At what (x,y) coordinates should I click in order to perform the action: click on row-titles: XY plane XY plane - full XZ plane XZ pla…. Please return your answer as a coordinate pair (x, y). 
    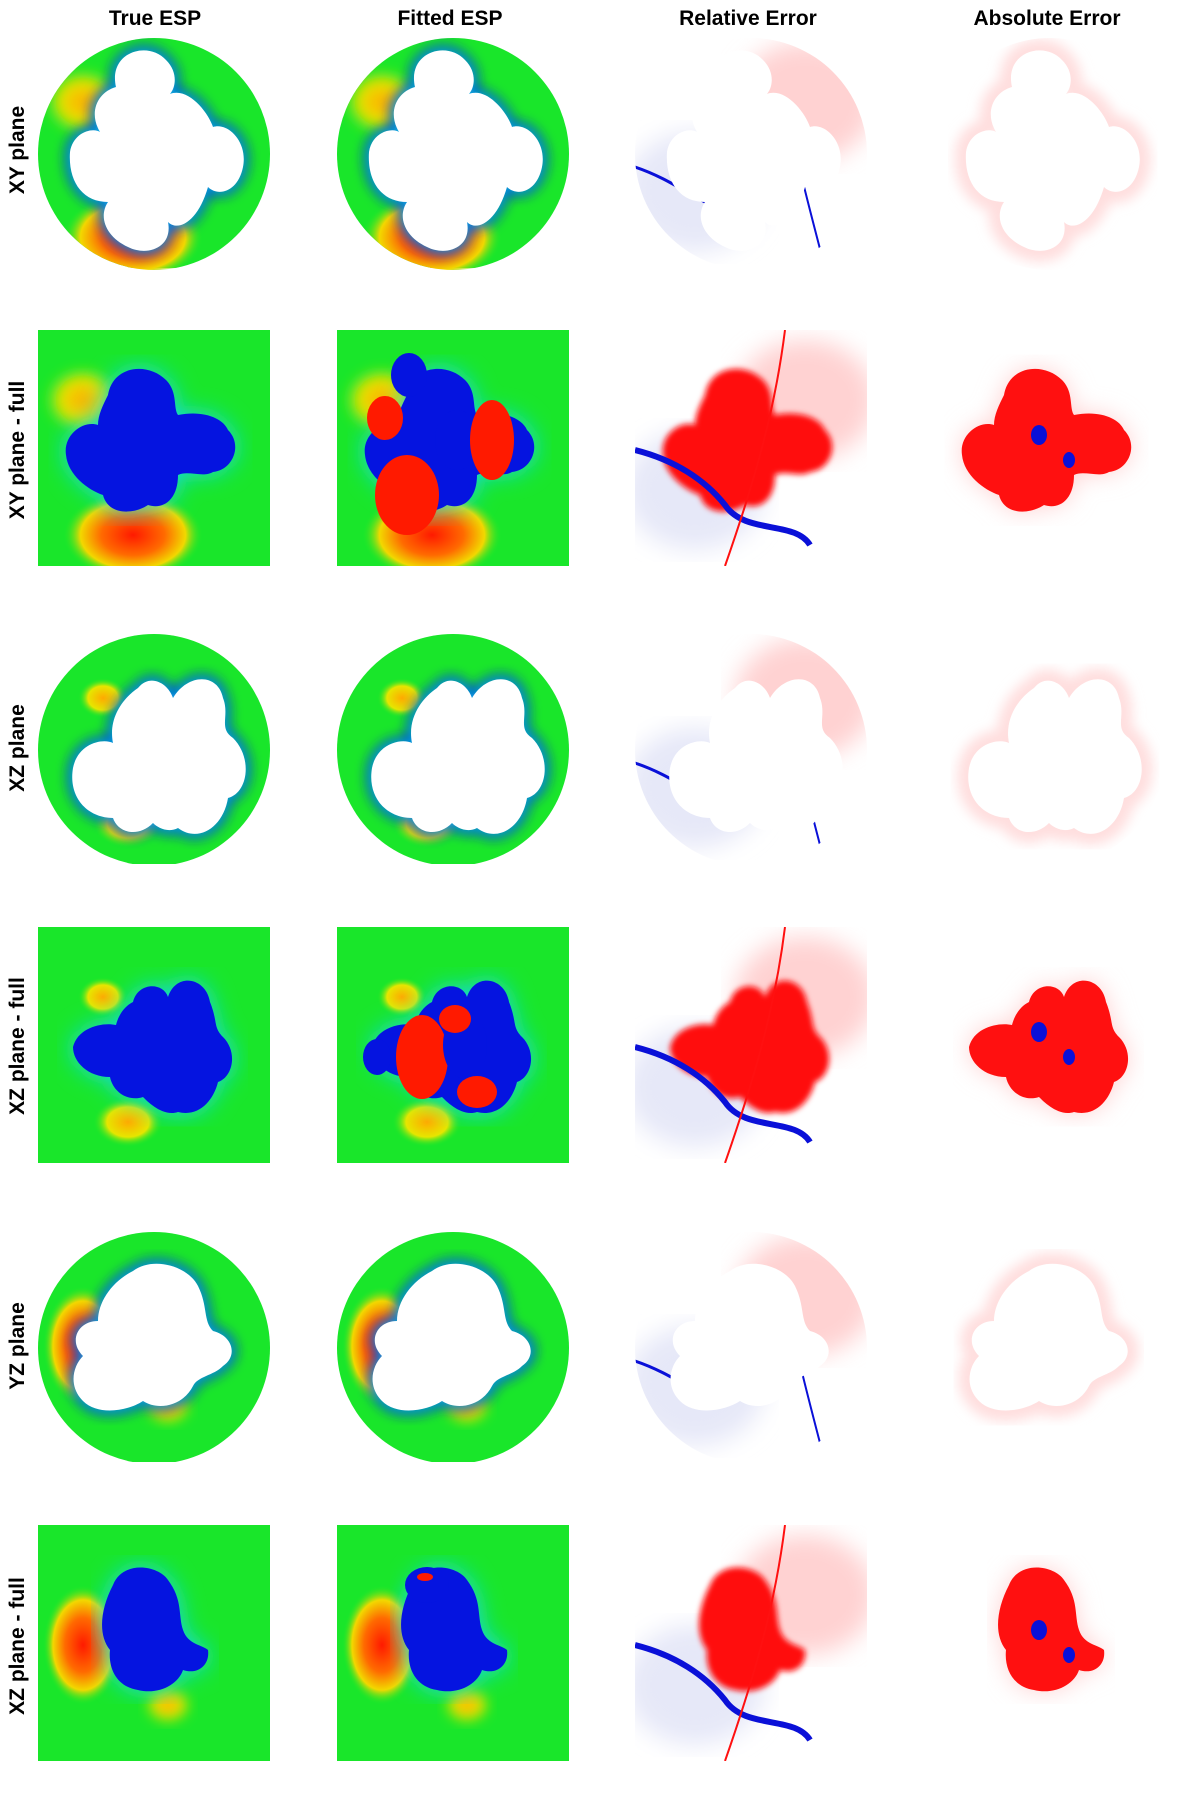
    Looking at the image, I should click on (17, 910).